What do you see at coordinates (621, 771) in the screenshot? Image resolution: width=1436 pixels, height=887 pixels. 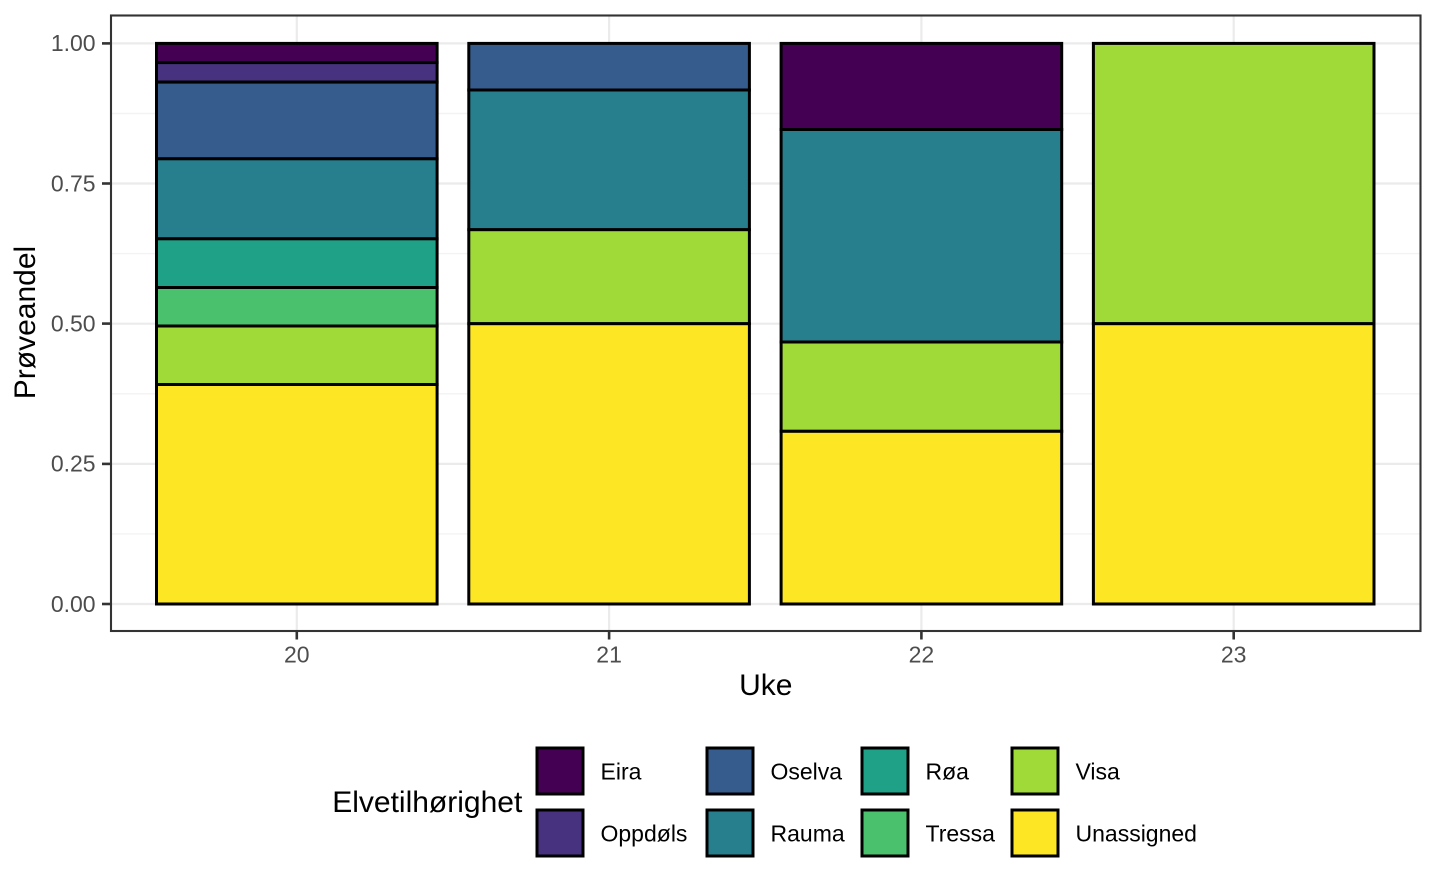 I see `svg-text: Eira` at bounding box center [621, 771].